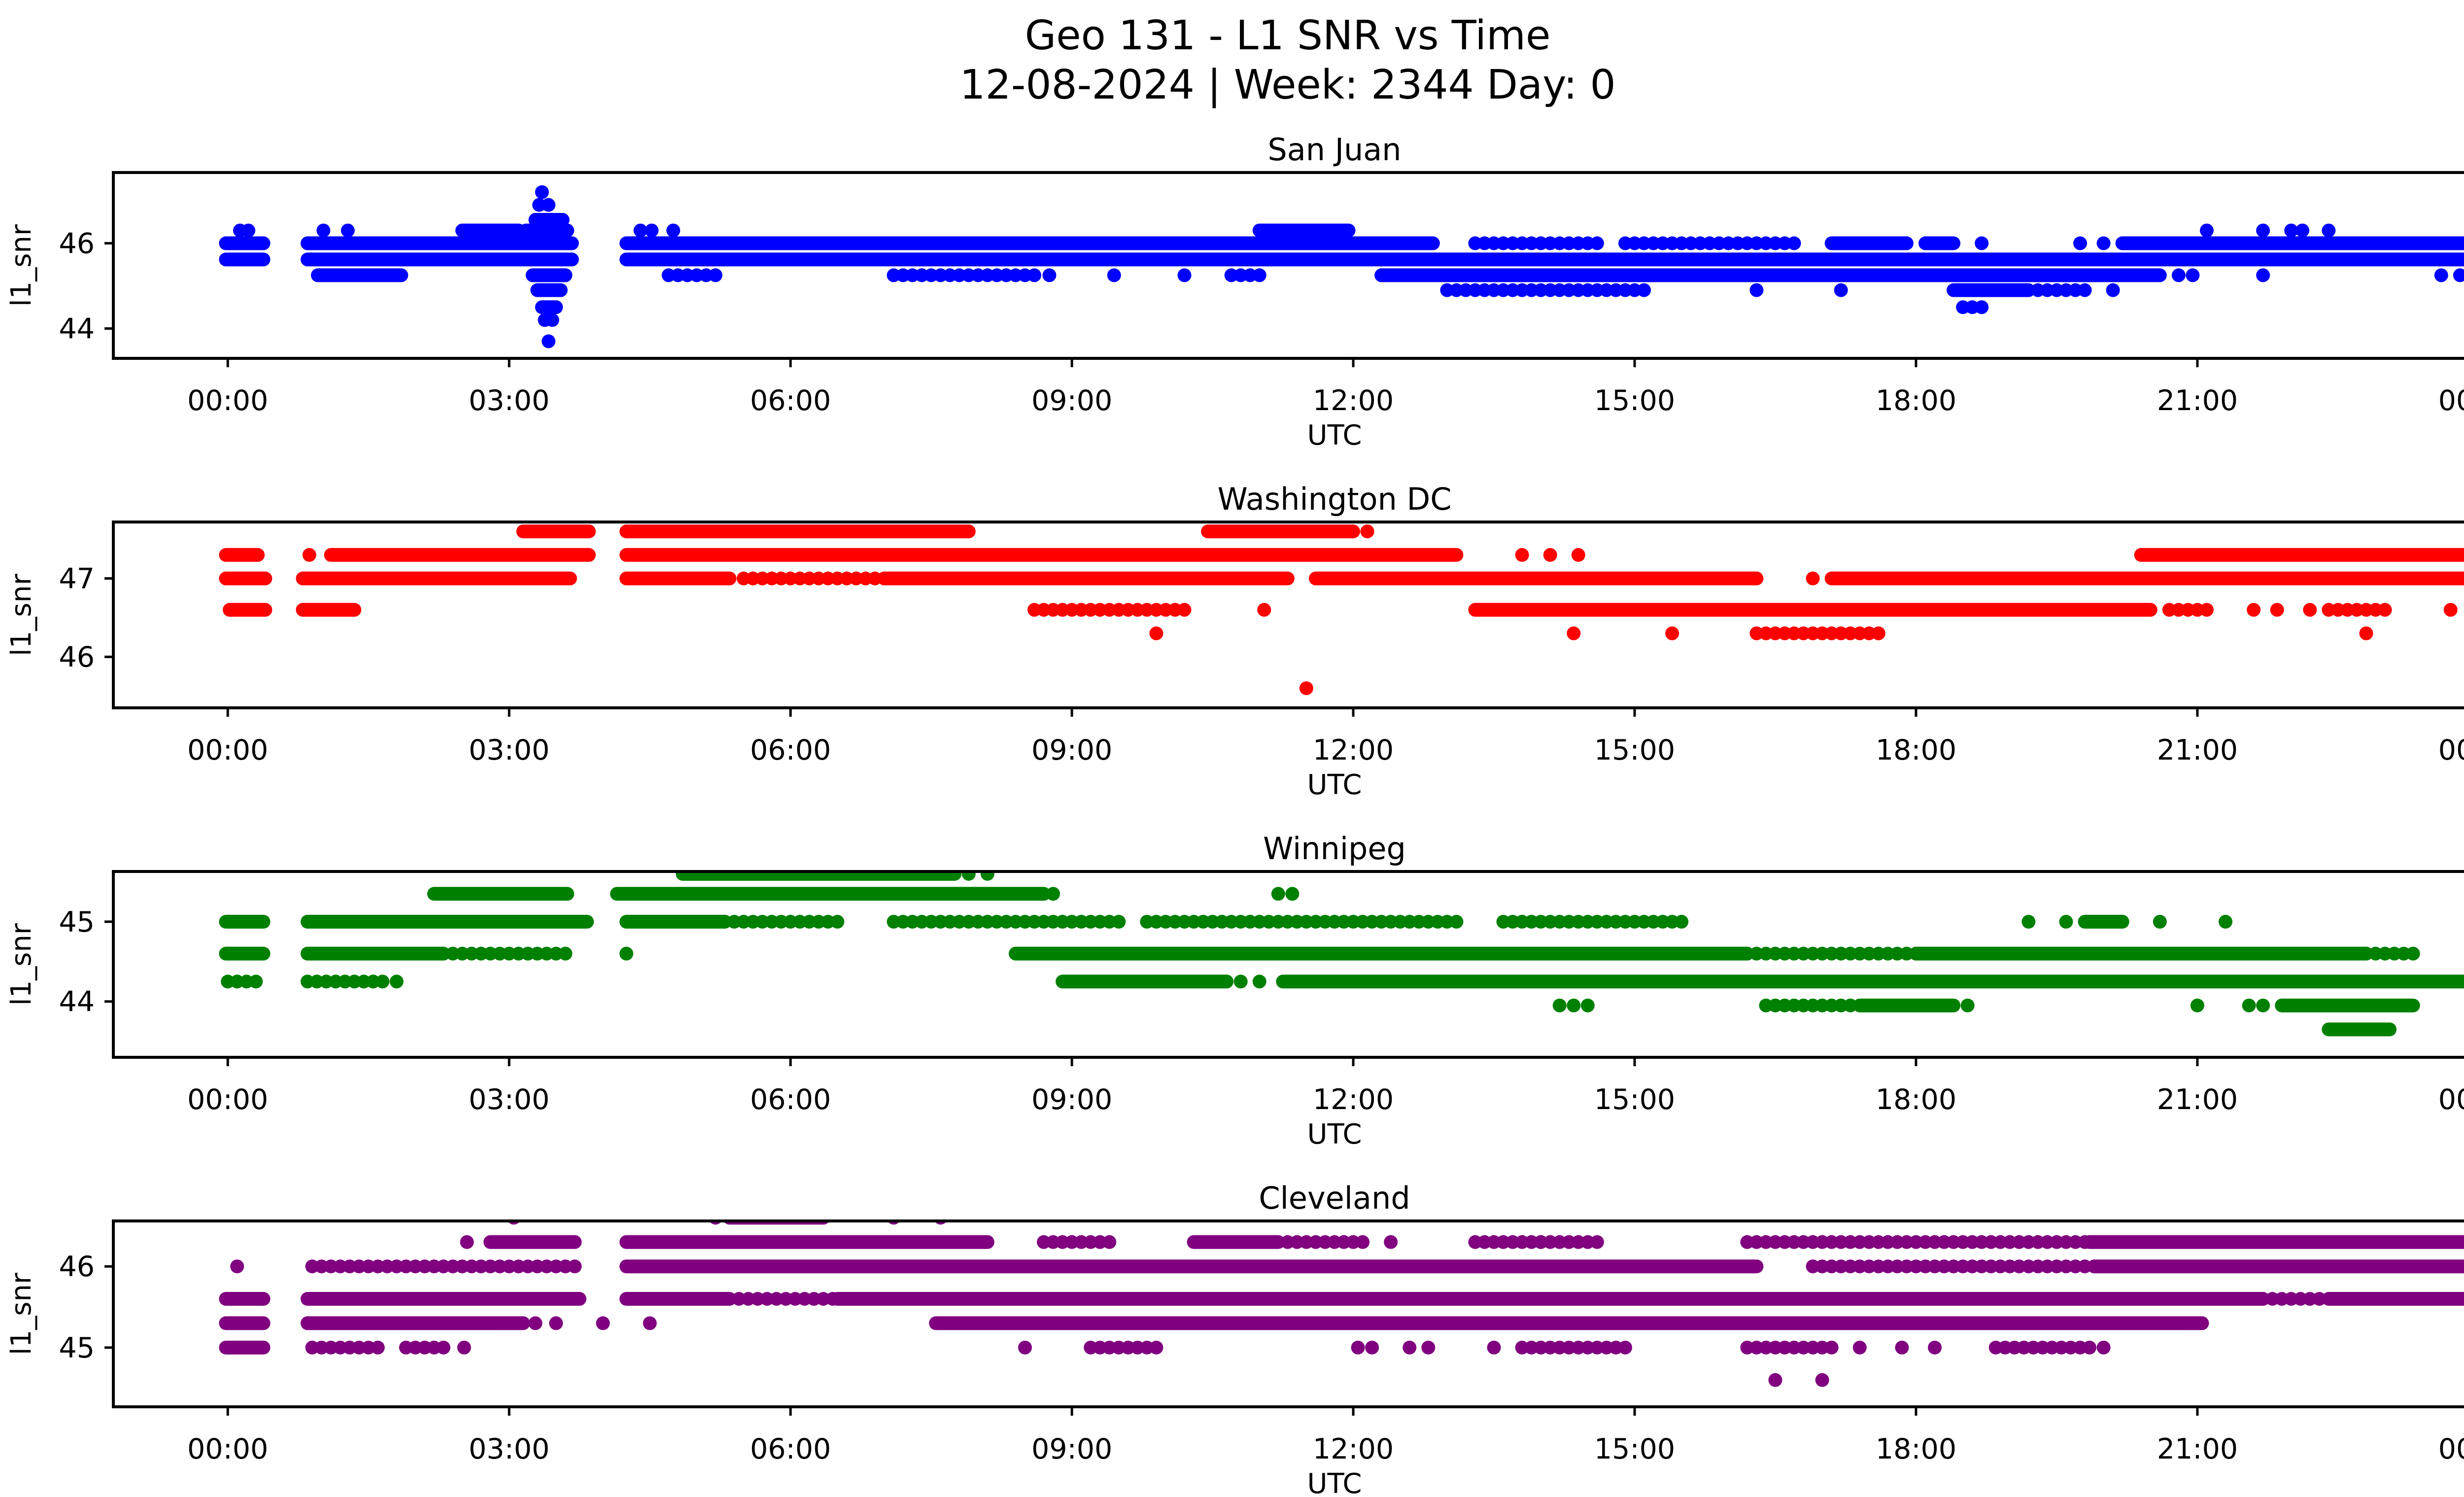 Image resolution: width=2464 pixels, height=1497 pixels. I want to click on subplot-title-san-juan: San Juan, so click(1334, 150).